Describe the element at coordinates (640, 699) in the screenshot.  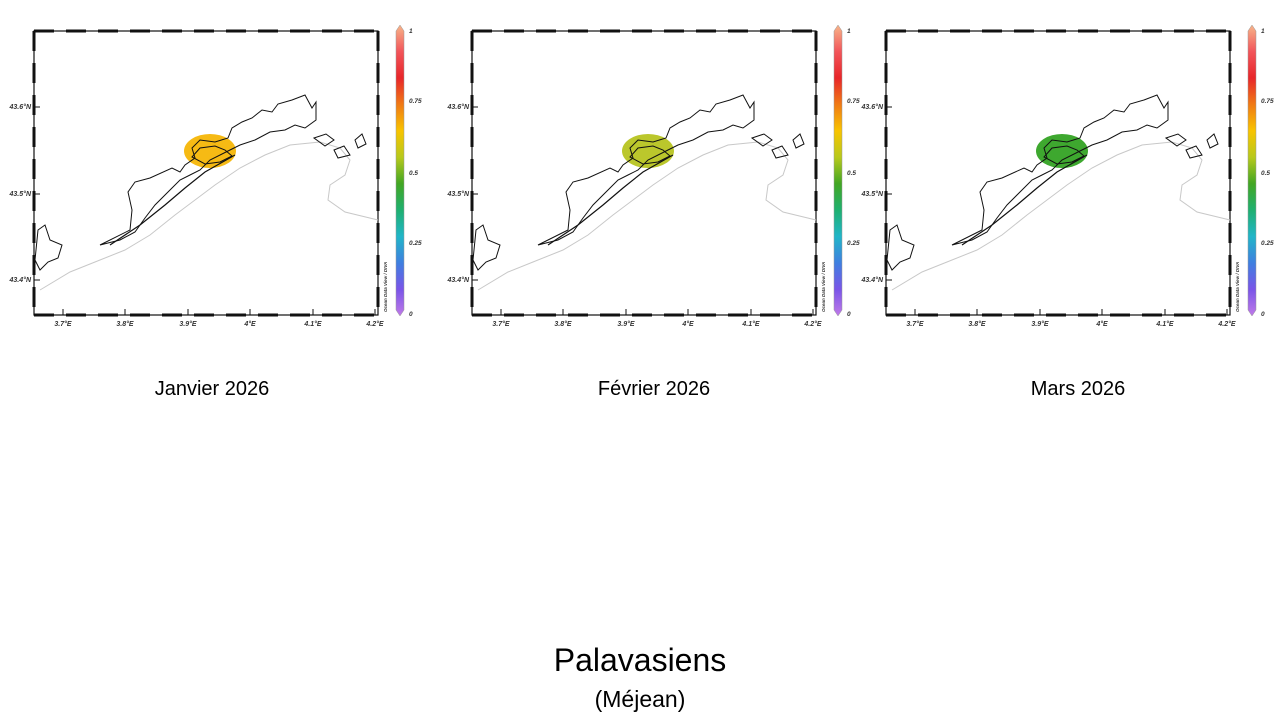
I see `slide-subtitle: (Méjean)` at that location.